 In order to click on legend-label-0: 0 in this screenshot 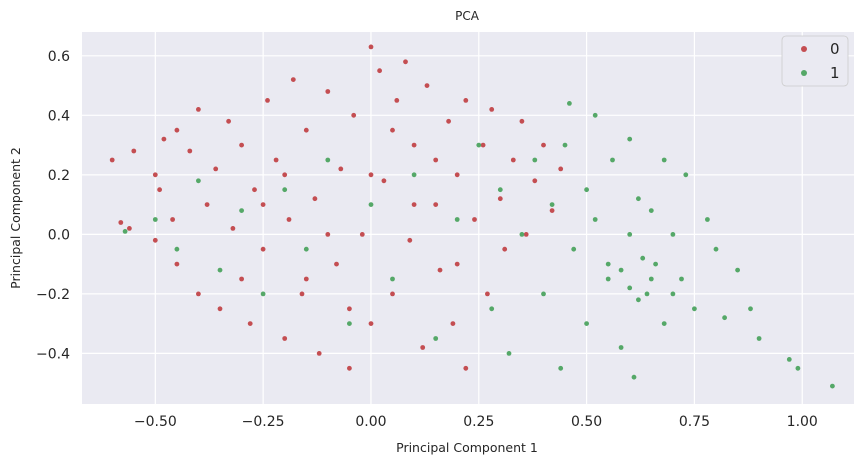, I will do `click(835, 49)`.